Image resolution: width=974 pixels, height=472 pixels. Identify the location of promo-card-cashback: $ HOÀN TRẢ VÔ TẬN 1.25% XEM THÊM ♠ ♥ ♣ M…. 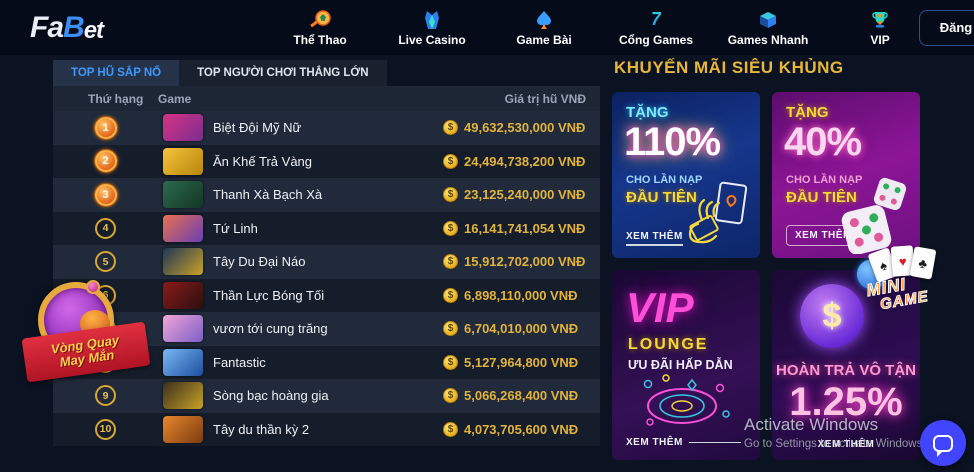
(854, 352).